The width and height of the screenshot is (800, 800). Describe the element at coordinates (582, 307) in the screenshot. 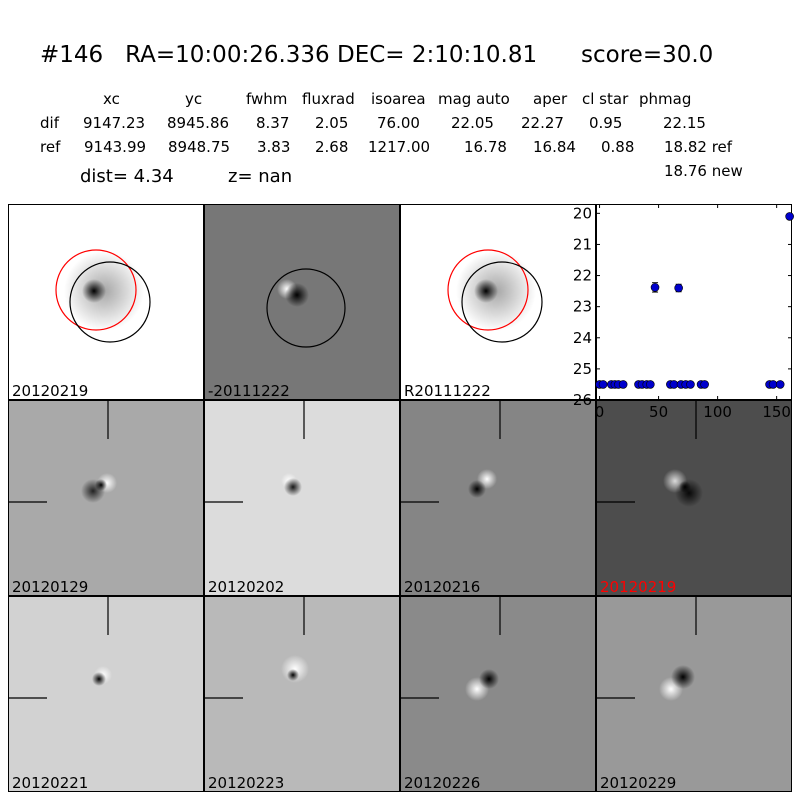

I see `y-tick-label: 23` at that location.